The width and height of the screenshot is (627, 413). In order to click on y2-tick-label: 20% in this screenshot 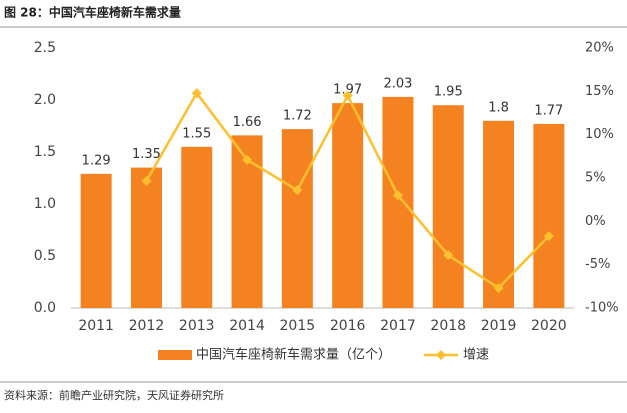, I will do `click(599, 48)`.